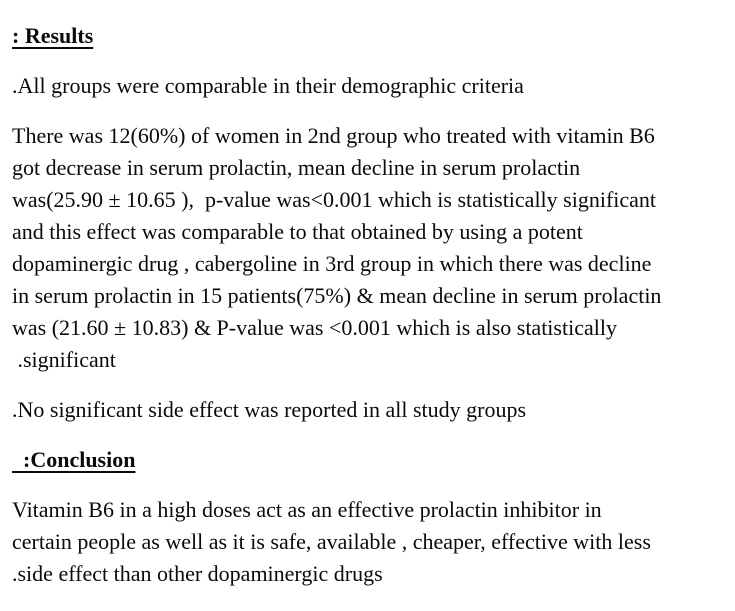 The width and height of the screenshot is (735, 611). I want to click on paragraph-line: .significant, so click(64, 359).